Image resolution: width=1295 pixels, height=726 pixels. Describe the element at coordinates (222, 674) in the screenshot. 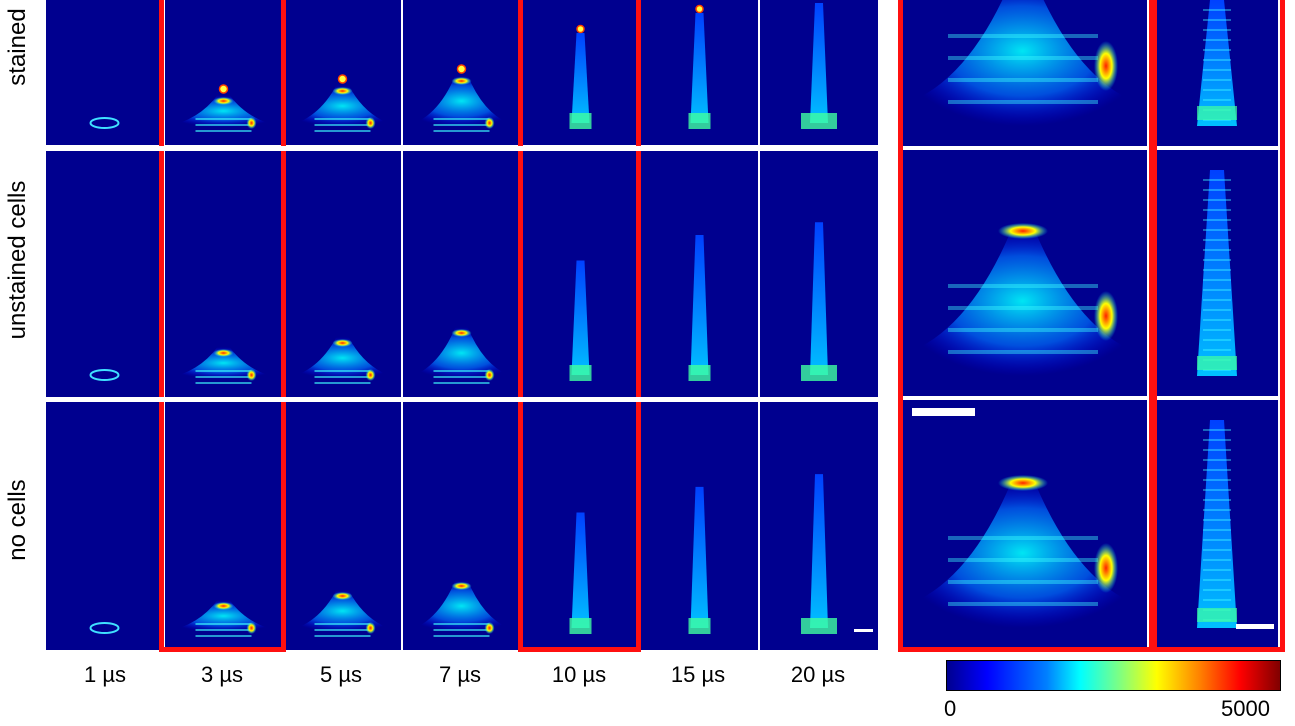

I see `col-label-3us: 3 µs` at that location.